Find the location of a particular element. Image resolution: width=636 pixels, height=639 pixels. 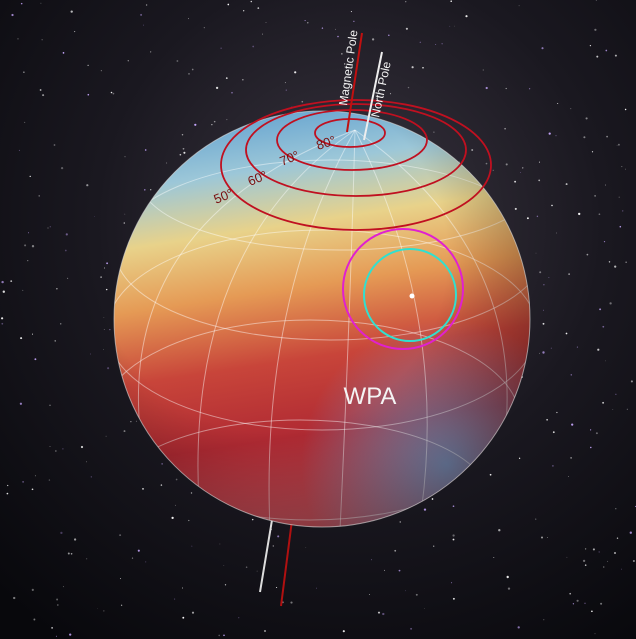

magnetic-axis-north is located at coordinates (354, 82).